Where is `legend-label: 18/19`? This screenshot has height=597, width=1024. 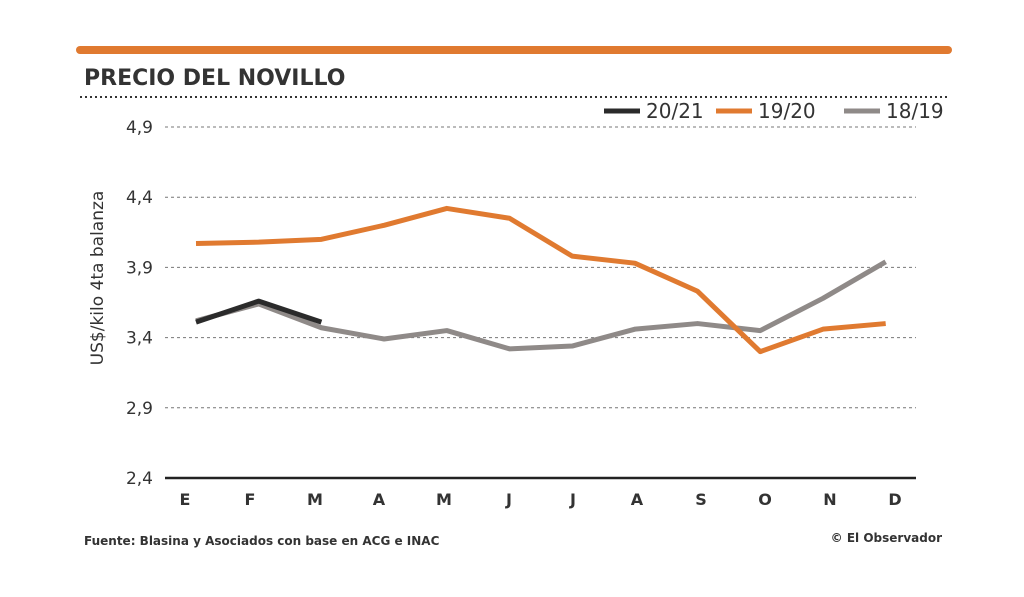
legend-label: 18/19 is located at coordinates (915, 111).